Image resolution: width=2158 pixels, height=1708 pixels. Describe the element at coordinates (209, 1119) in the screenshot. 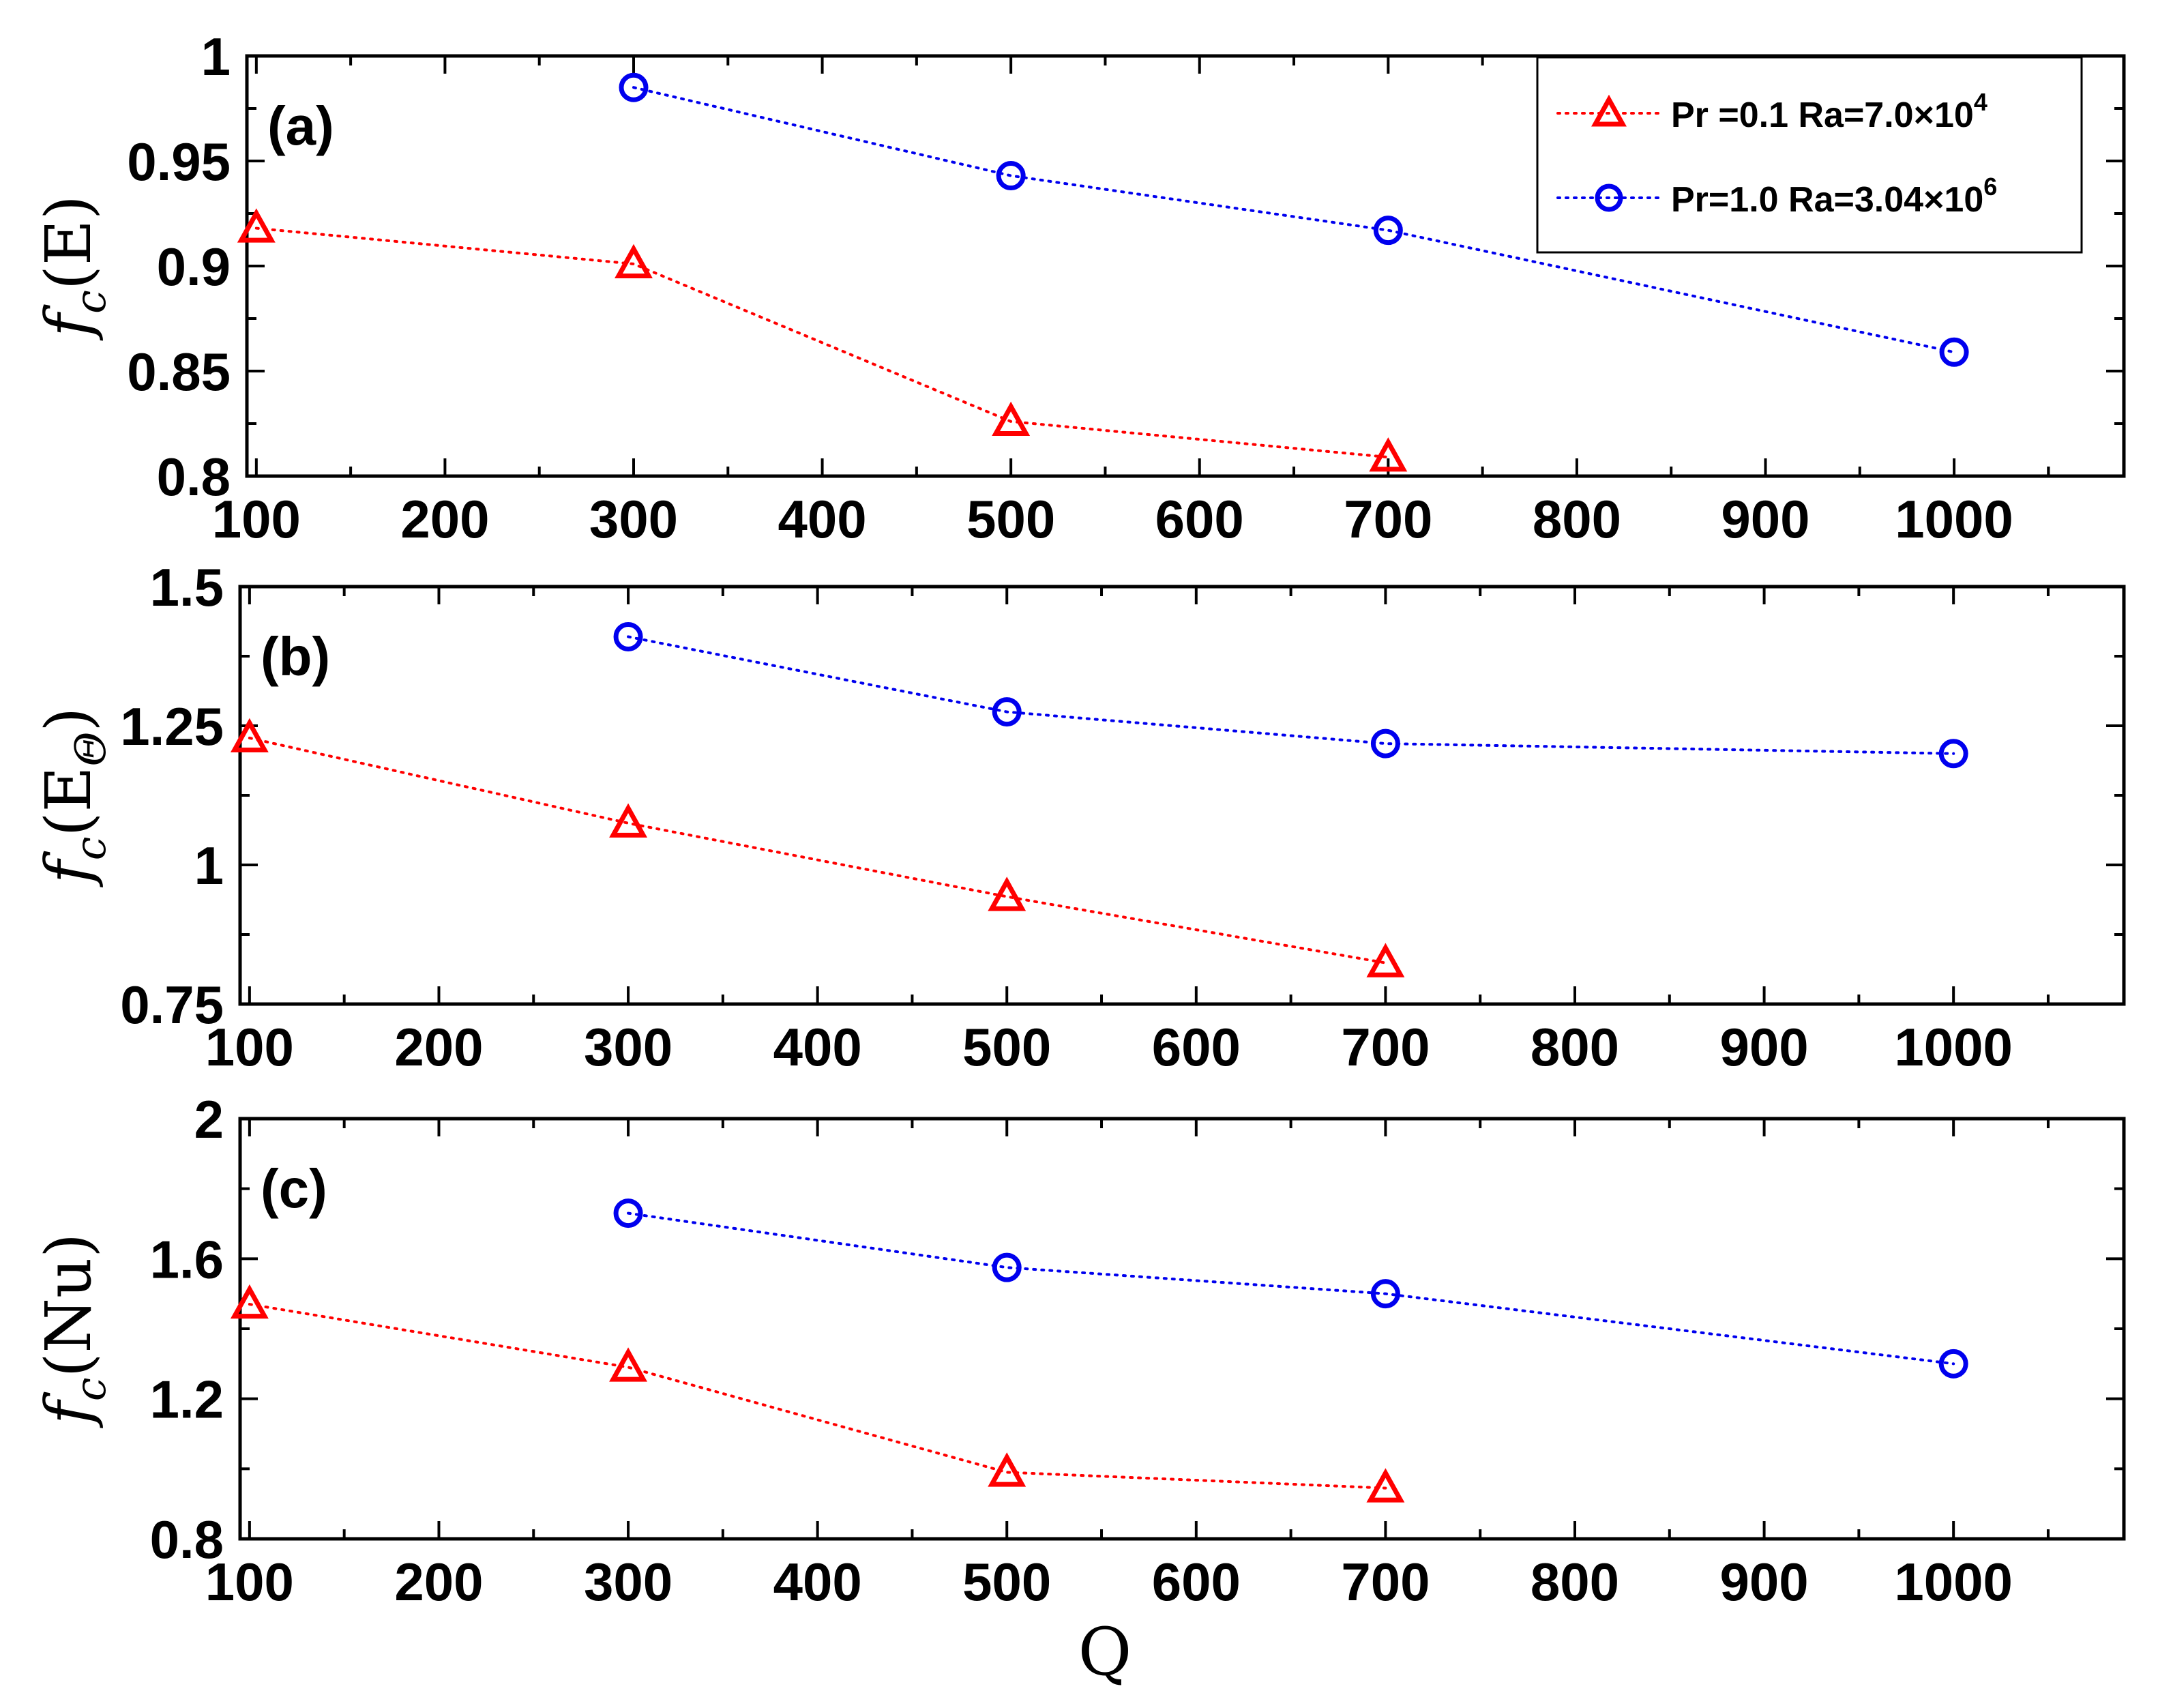

I see `y-tick-label: 2` at that location.